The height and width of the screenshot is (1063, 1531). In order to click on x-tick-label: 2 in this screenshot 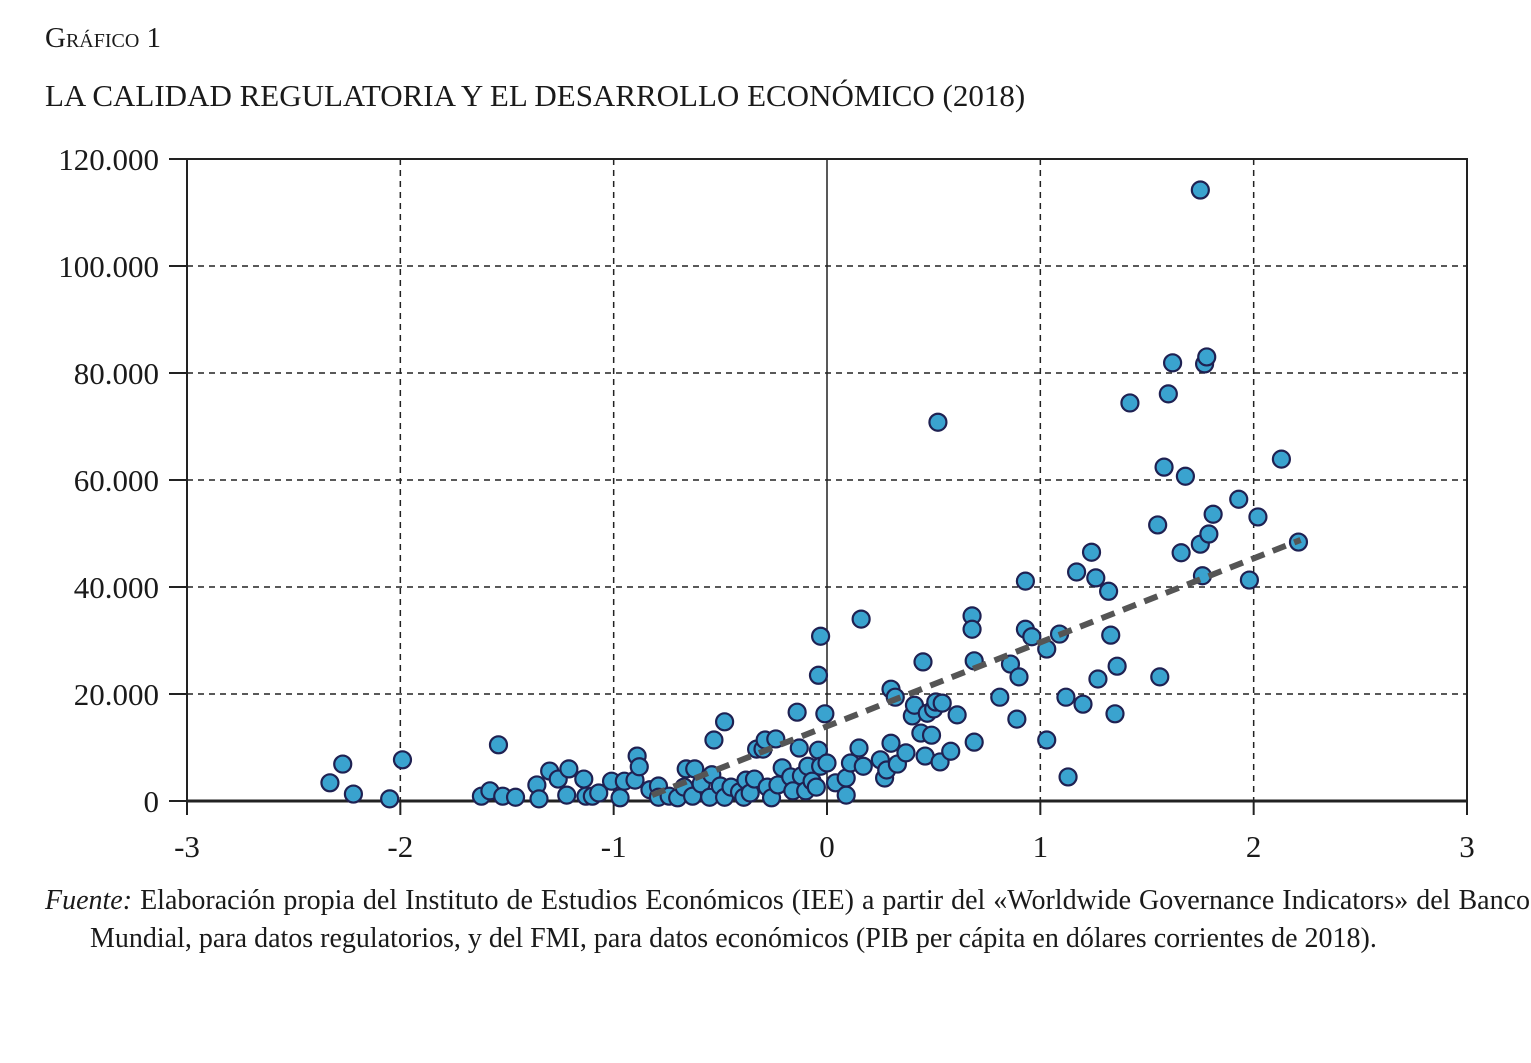, I will do `click(1254, 846)`.